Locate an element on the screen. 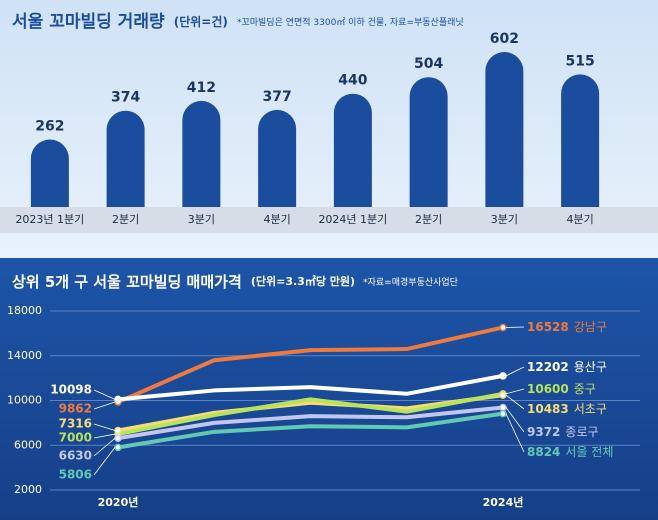 The height and width of the screenshot is (520, 658). start-label: 10098 is located at coordinates (71, 390).